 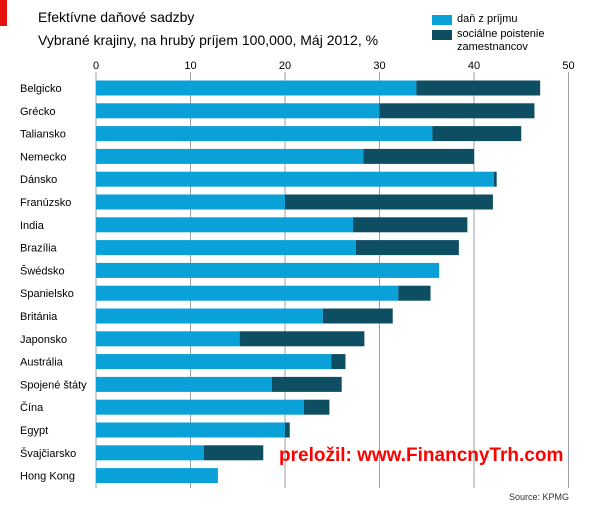 I want to click on category-label: India, so click(x=32, y=226).